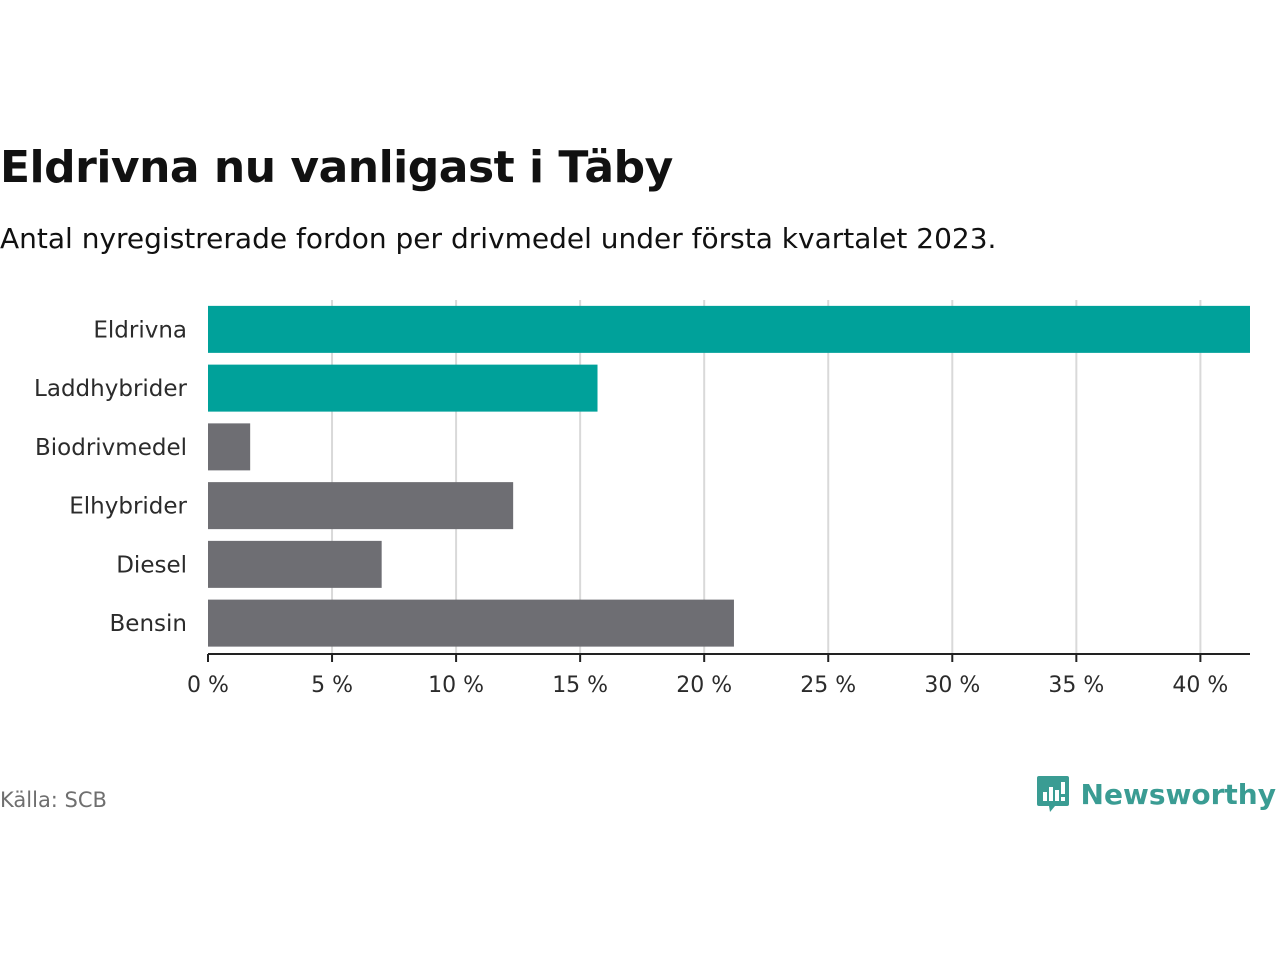 The height and width of the screenshot is (960, 1280). What do you see at coordinates (336, 167) in the screenshot?
I see `chart-title: Eldrivna nu vanligast i Täby` at bounding box center [336, 167].